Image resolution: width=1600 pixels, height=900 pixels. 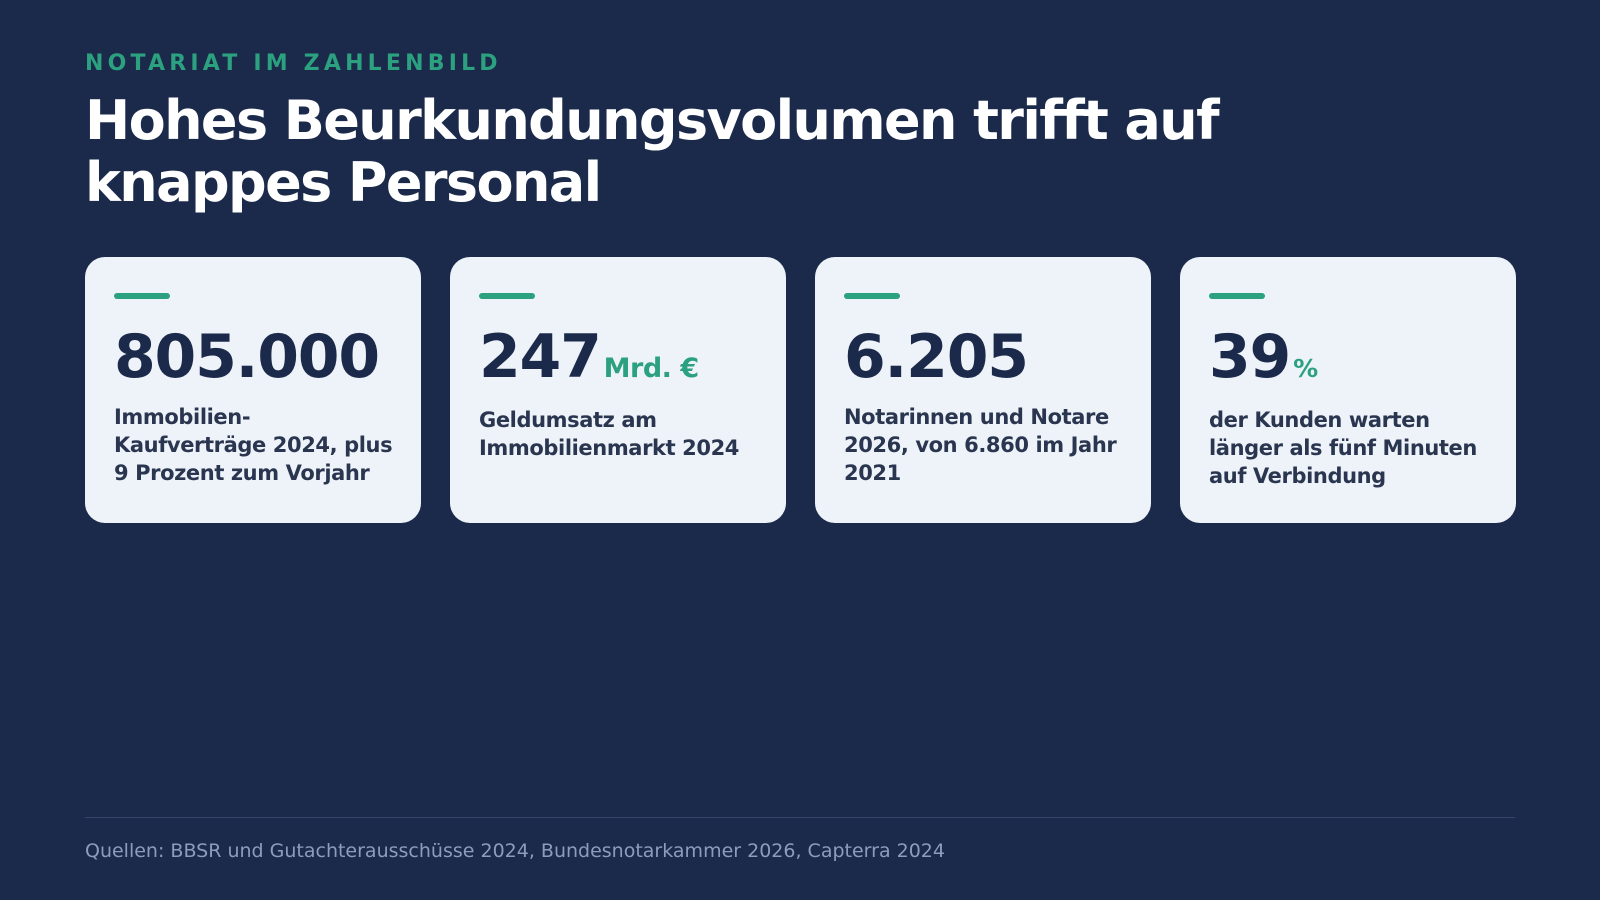 What do you see at coordinates (1250, 357) in the screenshot?
I see `stat-value: 39` at bounding box center [1250, 357].